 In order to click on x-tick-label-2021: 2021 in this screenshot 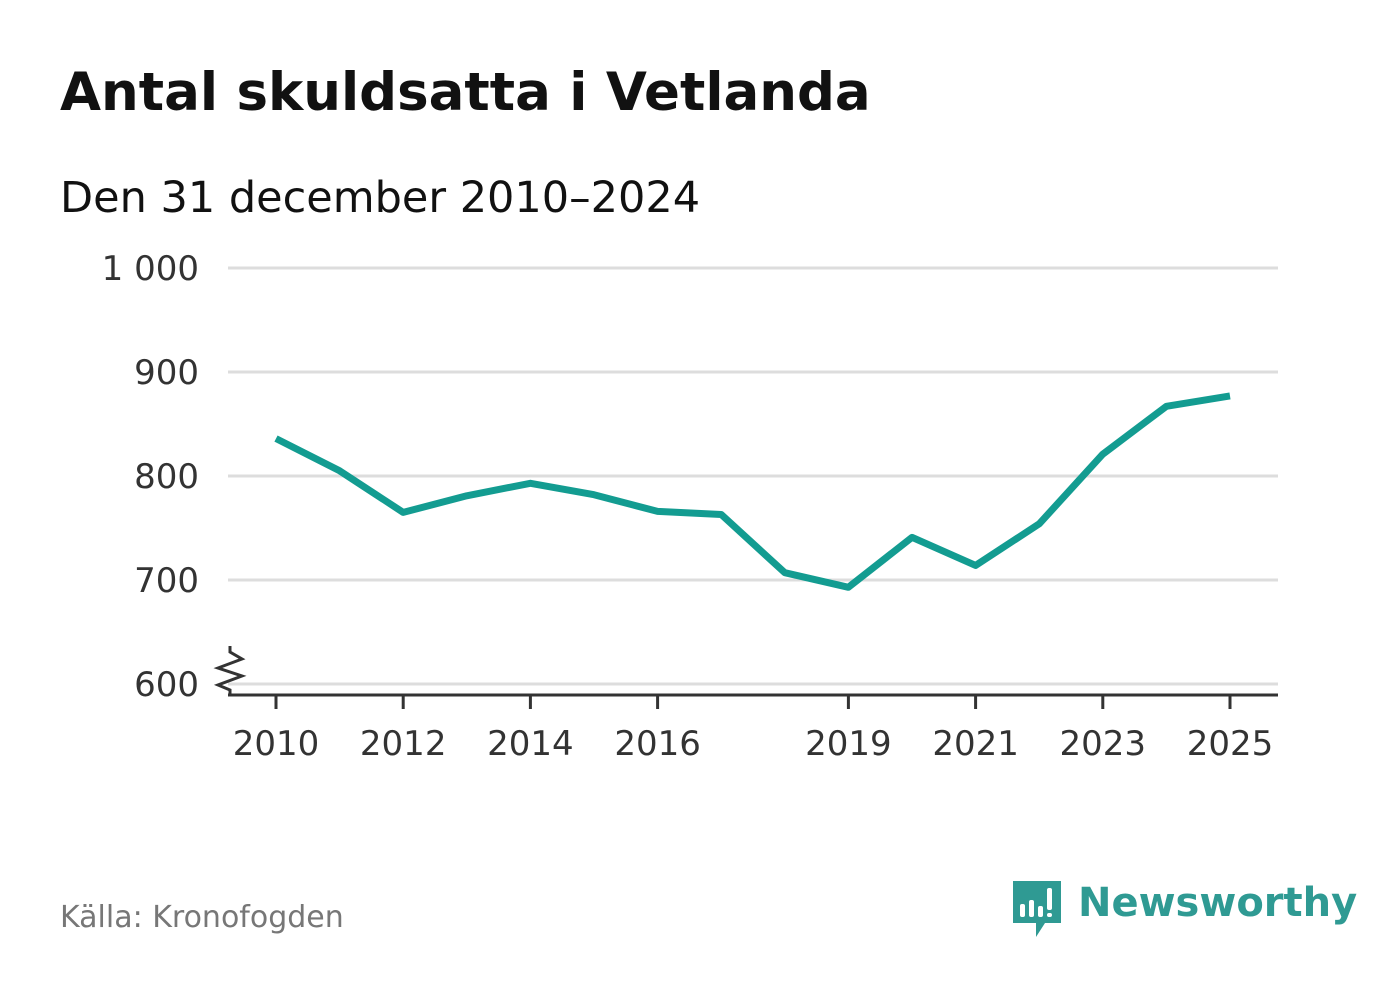, I will do `click(975, 744)`.